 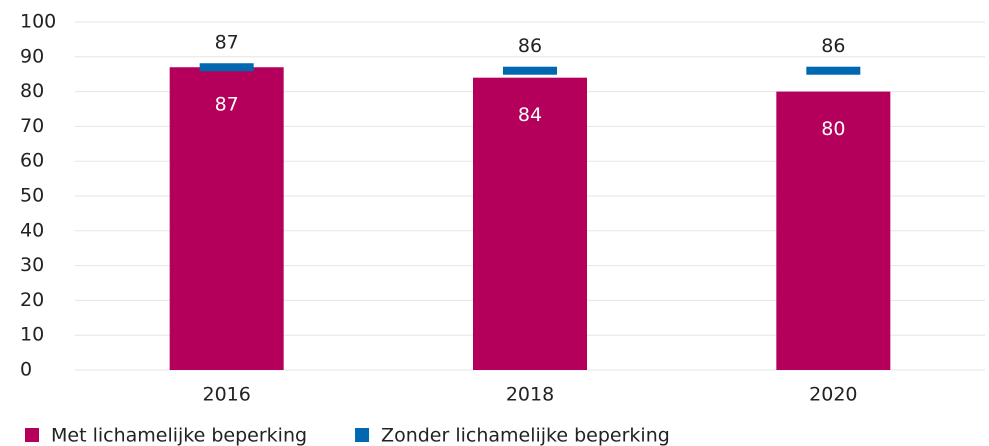 What do you see at coordinates (32, 56) in the screenshot?
I see `y-tick-label: 90` at bounding box center [32, 56].